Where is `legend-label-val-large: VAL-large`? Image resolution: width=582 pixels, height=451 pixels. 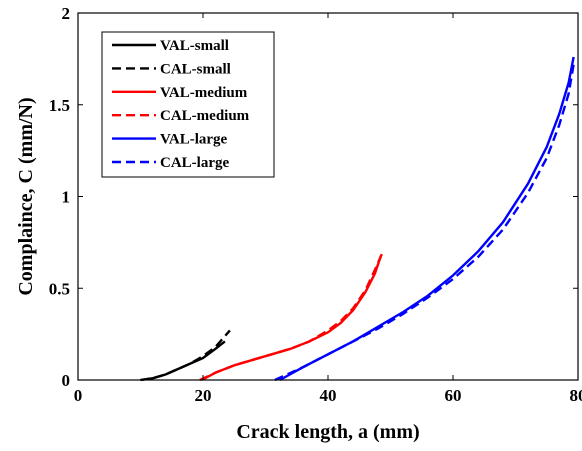 legend-label-val-large: VAL-large is located at coordinates (194, 140).